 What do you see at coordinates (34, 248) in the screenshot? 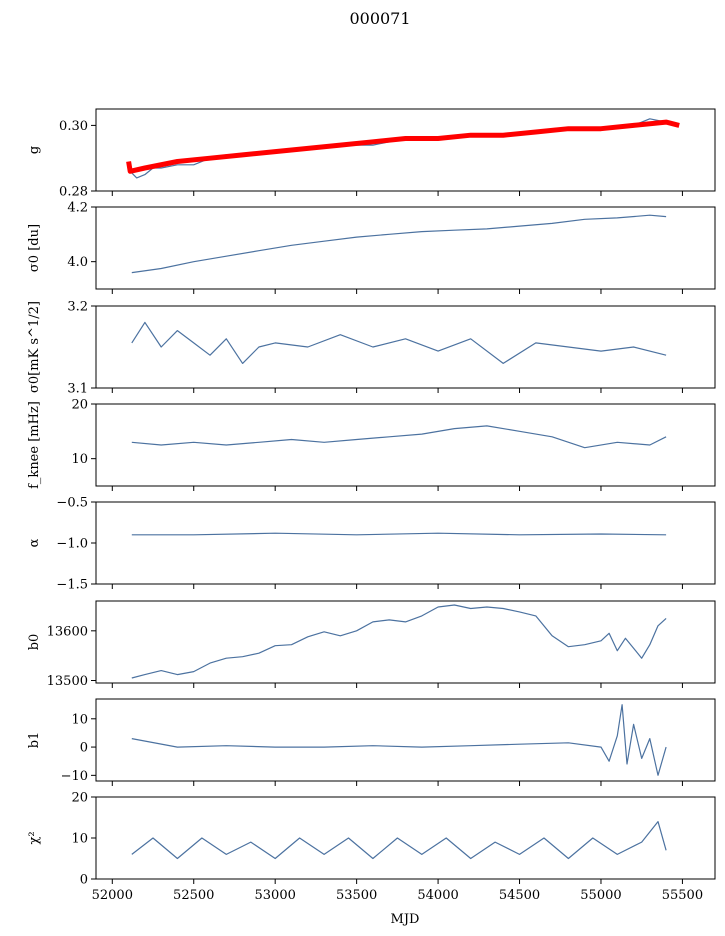
I see `panel-2-ylabel: σ0 [du]` at bounding box center [34, 248].